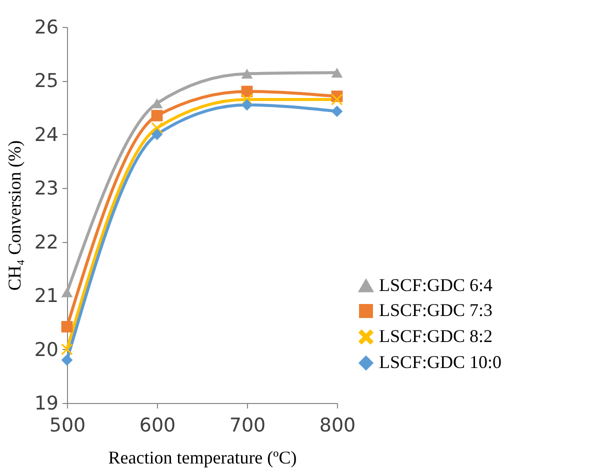  Describe the element at coordinates (46, 189) in the screenshot. I see `y-tick-label: 23` at that location.